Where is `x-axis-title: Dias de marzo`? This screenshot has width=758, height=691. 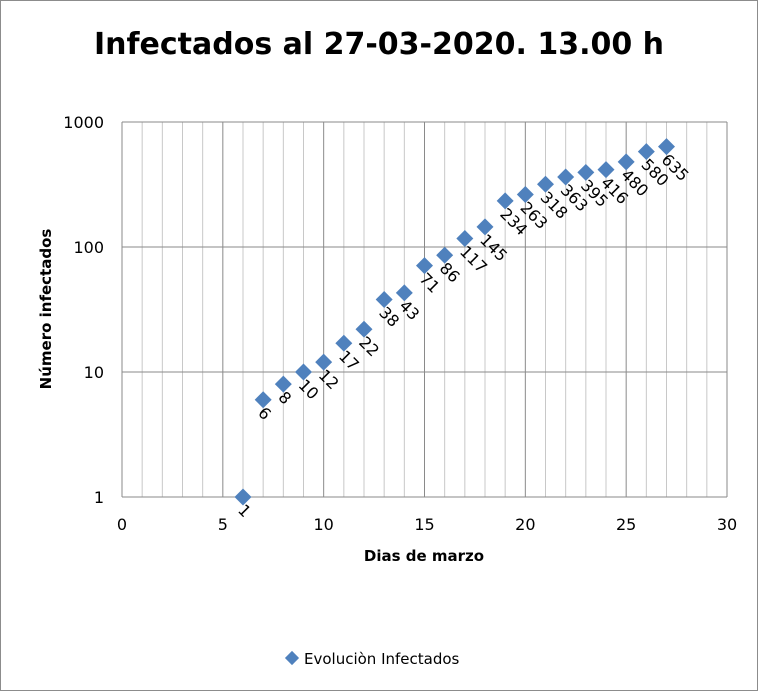 x-axis-title: Dias de marzo is located at coordinates (424, 556).